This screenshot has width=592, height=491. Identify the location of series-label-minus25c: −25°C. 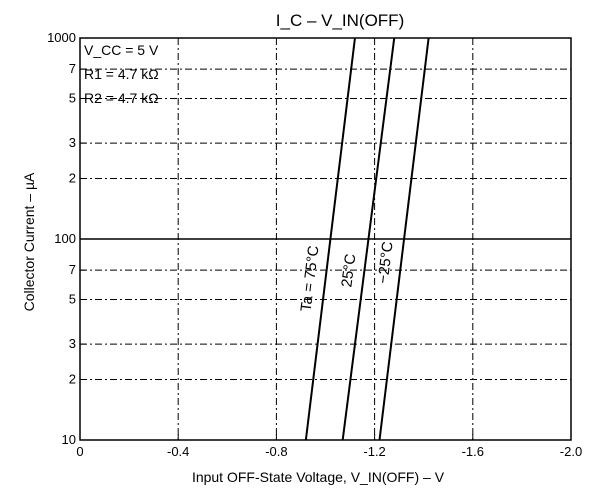
(386, 262).